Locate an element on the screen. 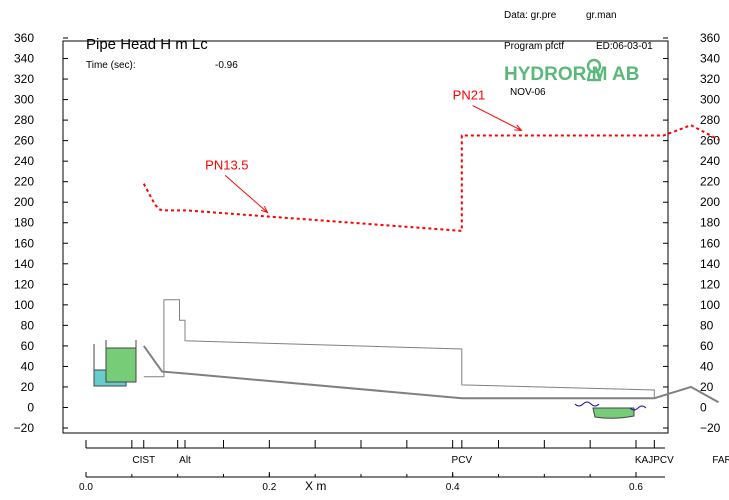 Image resolution: width=729 pixels, height=500 pixels. y-tick-label-left: 260 is located at coordinates (24, 141).